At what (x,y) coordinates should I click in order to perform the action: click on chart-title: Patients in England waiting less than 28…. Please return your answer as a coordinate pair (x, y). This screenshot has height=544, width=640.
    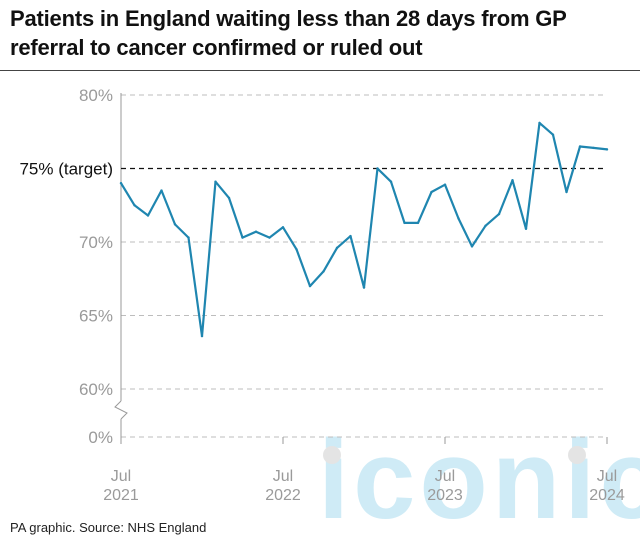
    Looking at the image, I should click on (288, 33).